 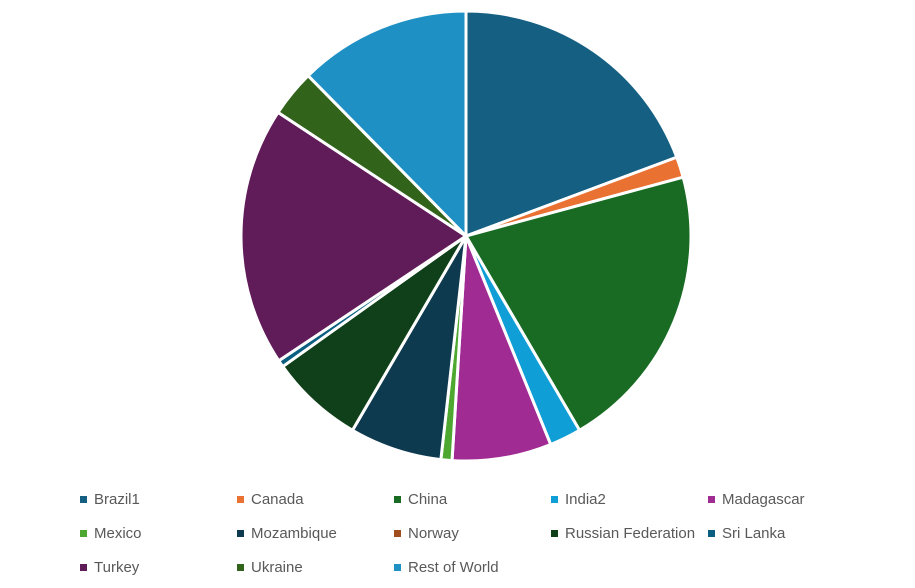 What do you see at coordinates (277, 567) in the screenshot?
I see `legend-label: Ukraine` at bounding box center [277, 567].